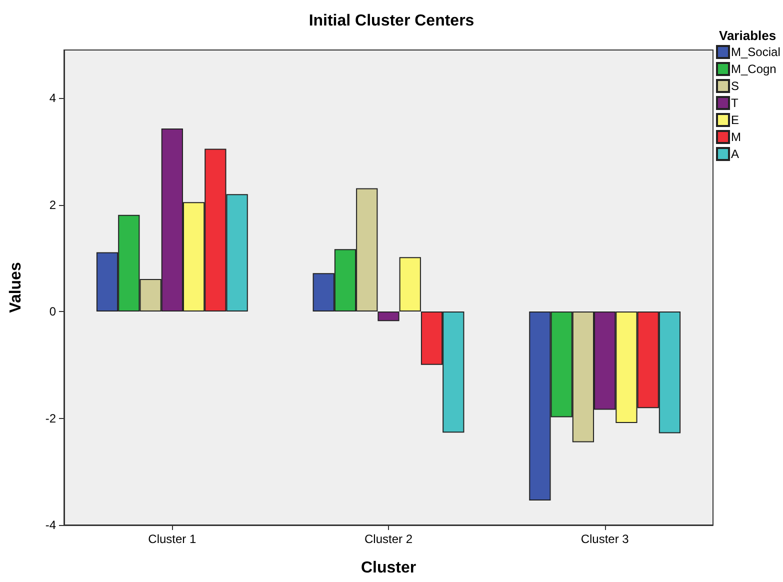  Describe the element at coordinates (605, 539) in the screenshot. I see `x-tick-label: Cluster 3` at that location.